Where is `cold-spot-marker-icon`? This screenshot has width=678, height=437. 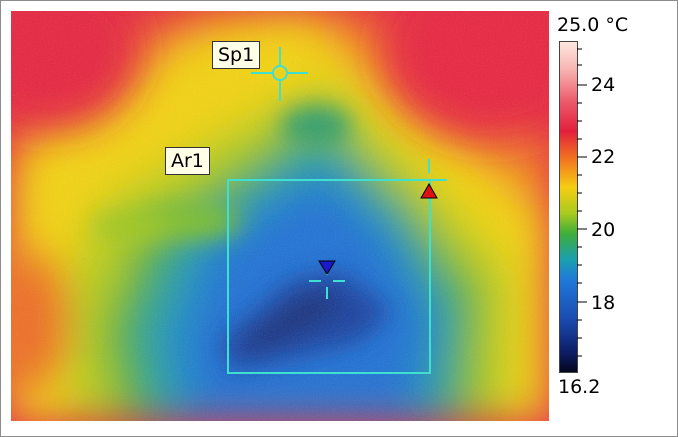 cold-spot-marker-icon is located at coordinates (327, 267).